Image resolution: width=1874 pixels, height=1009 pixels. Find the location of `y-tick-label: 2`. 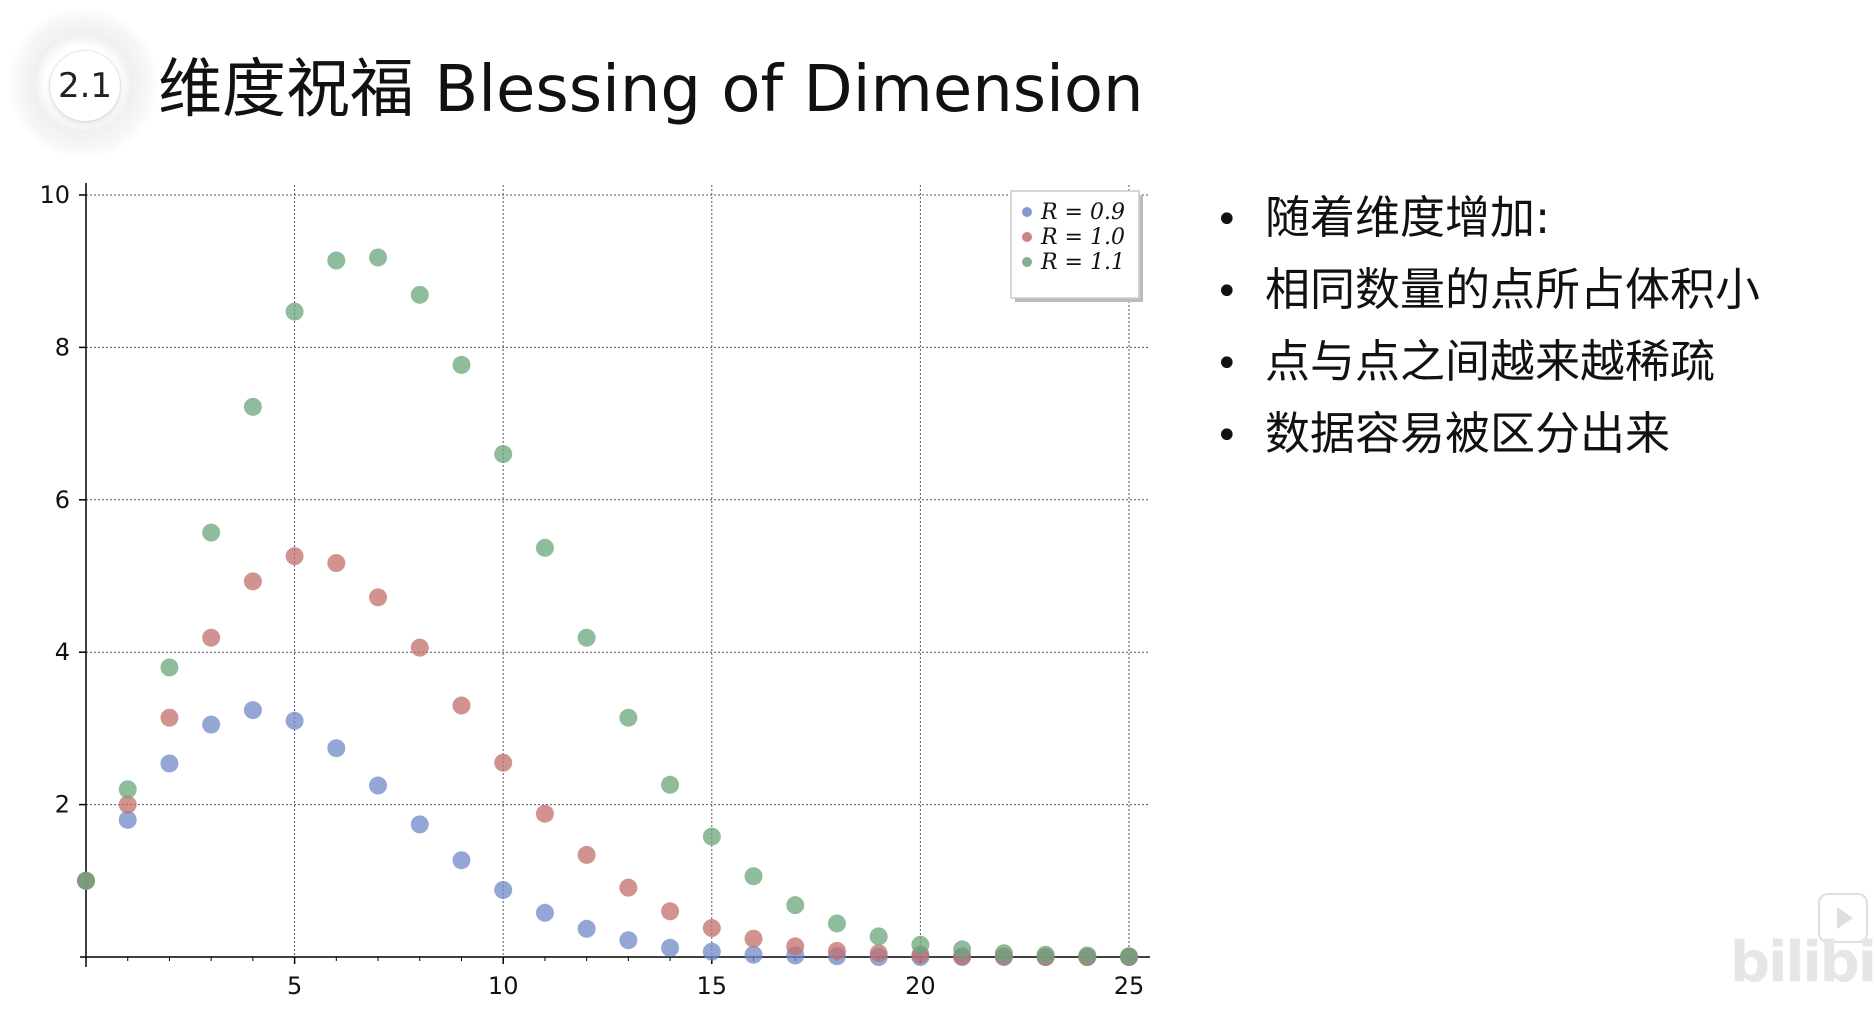

y-tick-label: 2 is located at coordinates (62, 805).